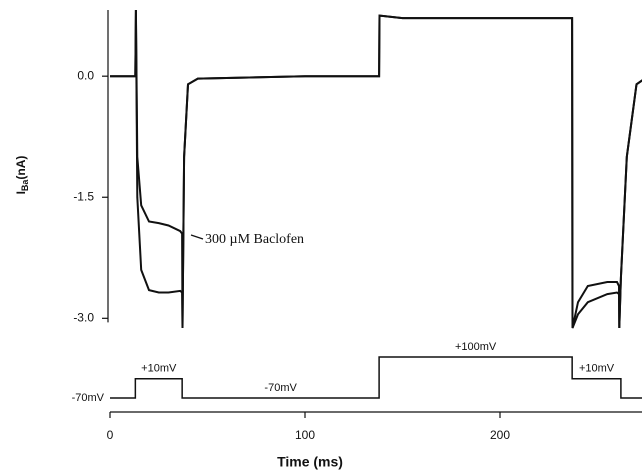 The height and width of the screenshot is (473, 642). I want to click on y-label-sub: Ba, so click(25, 185).